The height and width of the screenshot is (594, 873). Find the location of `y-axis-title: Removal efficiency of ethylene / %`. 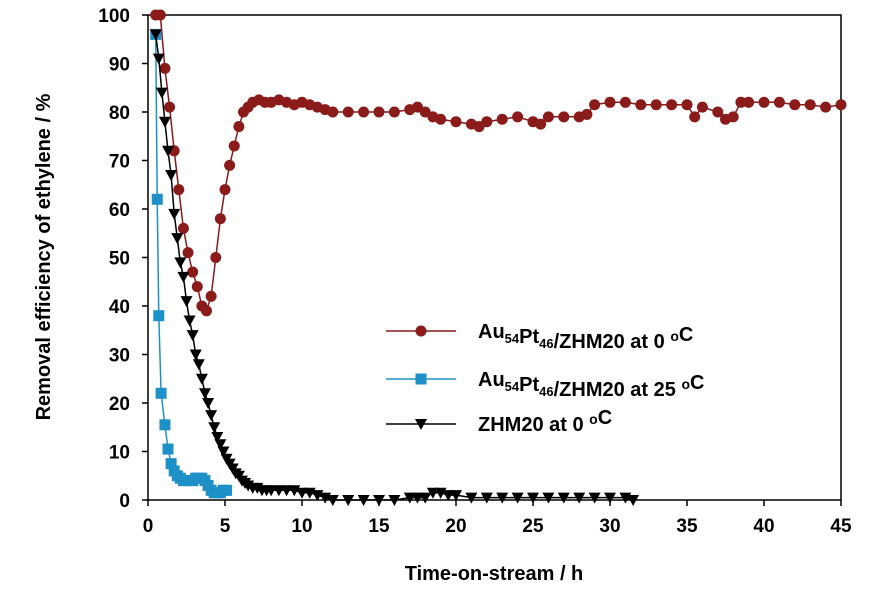

y-axis-title: Removal efficiency of ethylene / % is located at coordinates (44, 256).